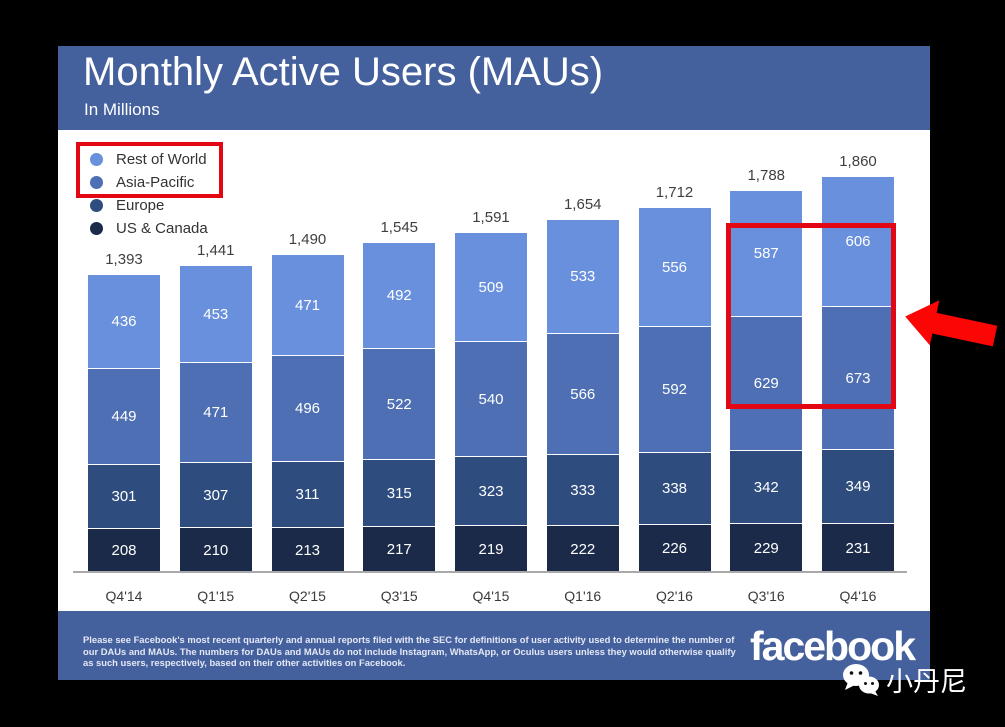  I want to click on segment-europe-q1-16: 333, so click(582, 489).